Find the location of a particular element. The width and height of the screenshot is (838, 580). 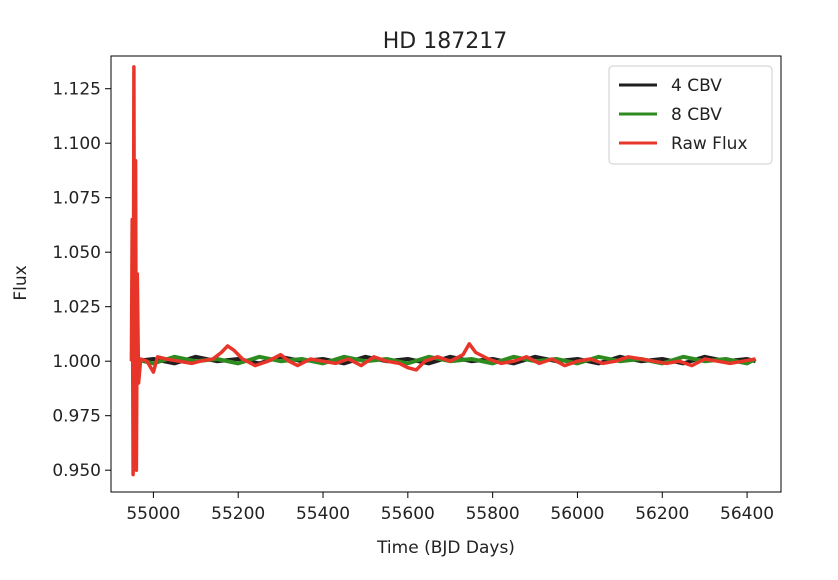

x-tick-label: 55400 is located at coordinates (323, 514).